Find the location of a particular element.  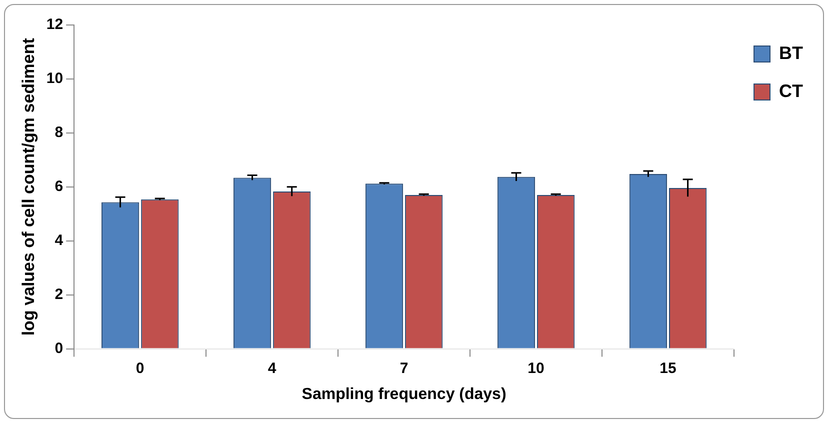

y-tick-label: 12 is located at coordinates (55, 25).